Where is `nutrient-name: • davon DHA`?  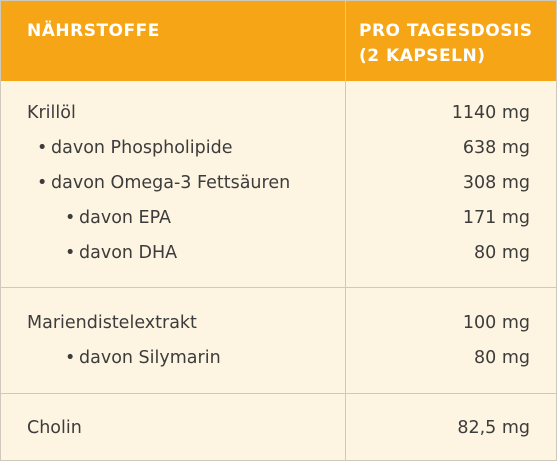 nutrient-name: • davon DHA is located at coordinates (121, 253).